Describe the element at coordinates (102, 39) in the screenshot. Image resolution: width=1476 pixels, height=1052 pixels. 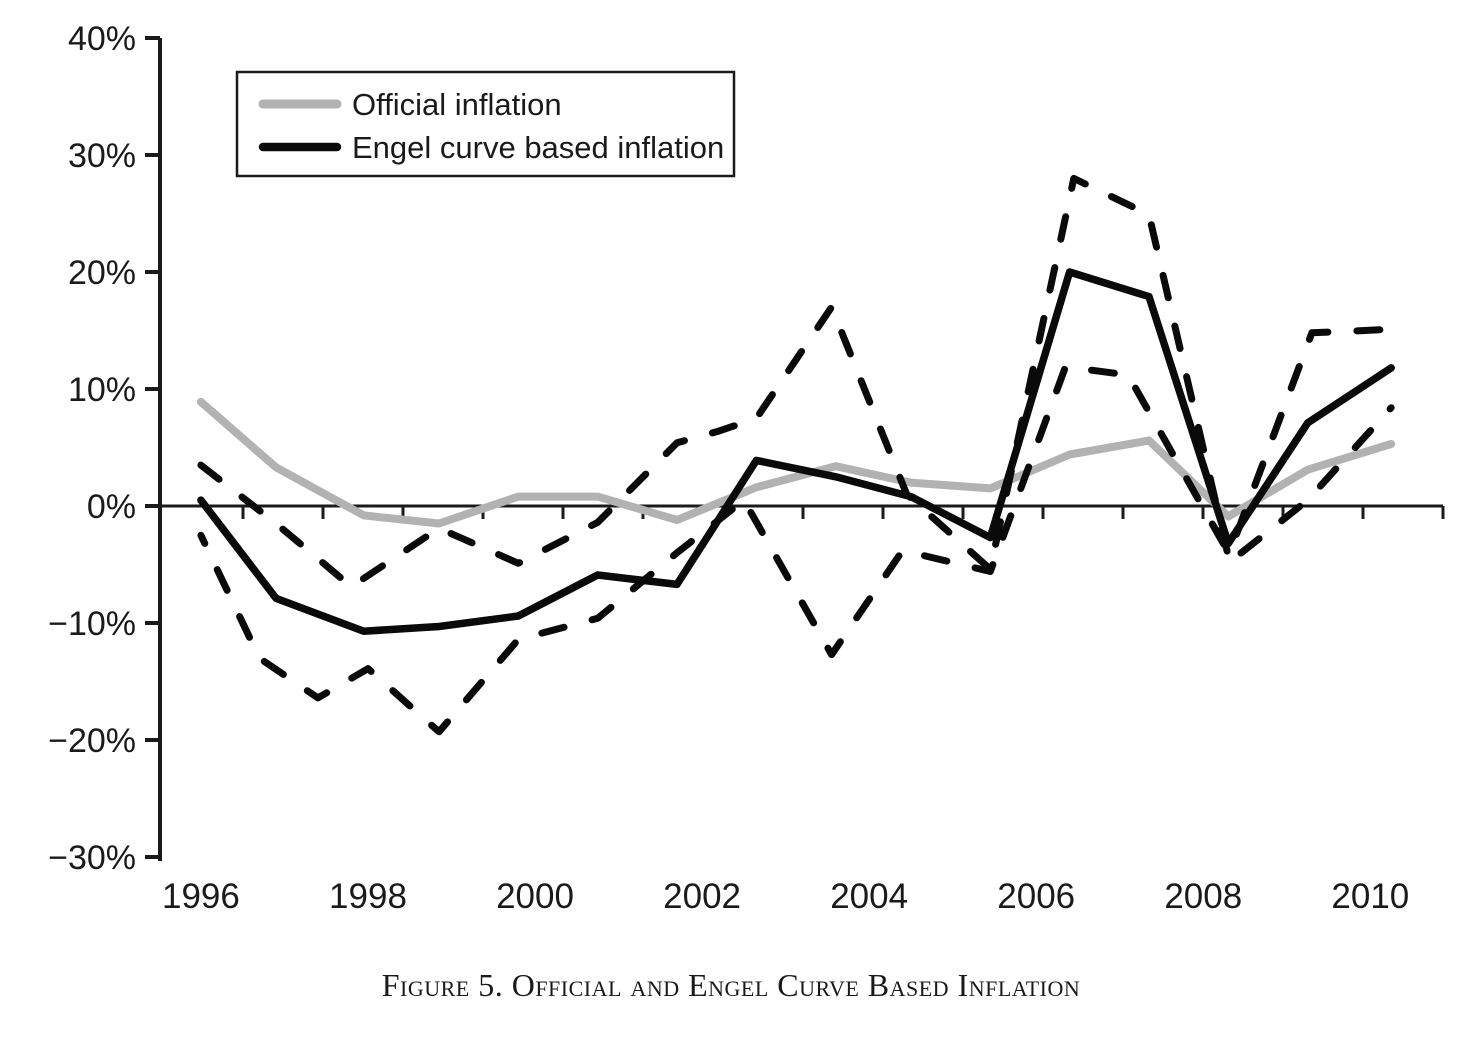
I see `y-axis-tick-label: 40%` at that location.